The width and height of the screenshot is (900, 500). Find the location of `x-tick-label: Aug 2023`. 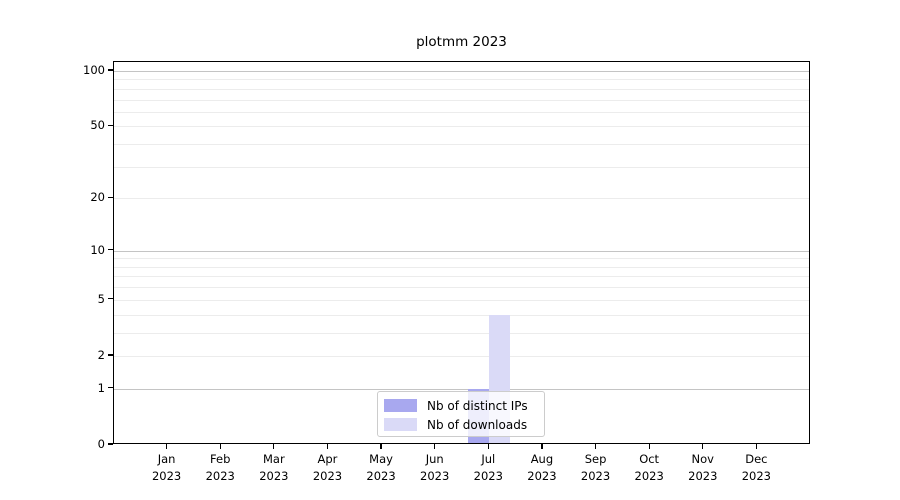

x-tick-label: Aug 2023 is located at coordinates (542, 467).